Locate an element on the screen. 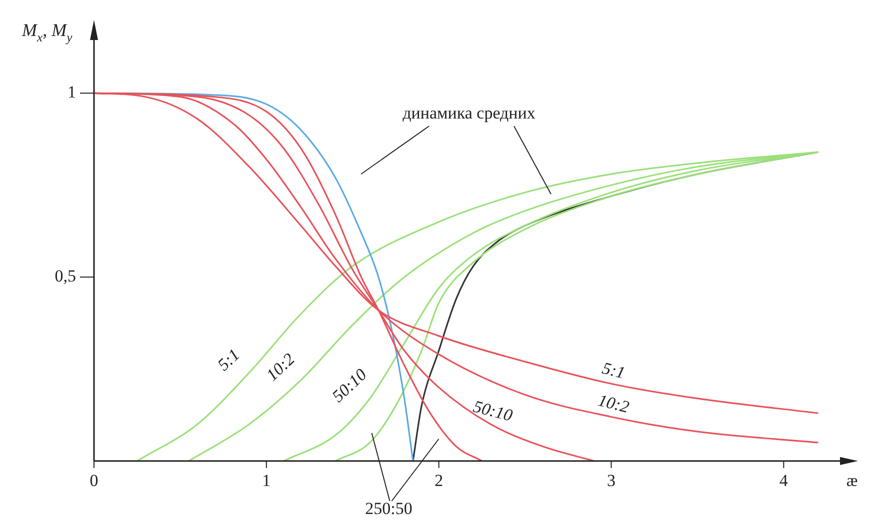  y-tick-label: 0,5 is located at coordinates (65, 276).